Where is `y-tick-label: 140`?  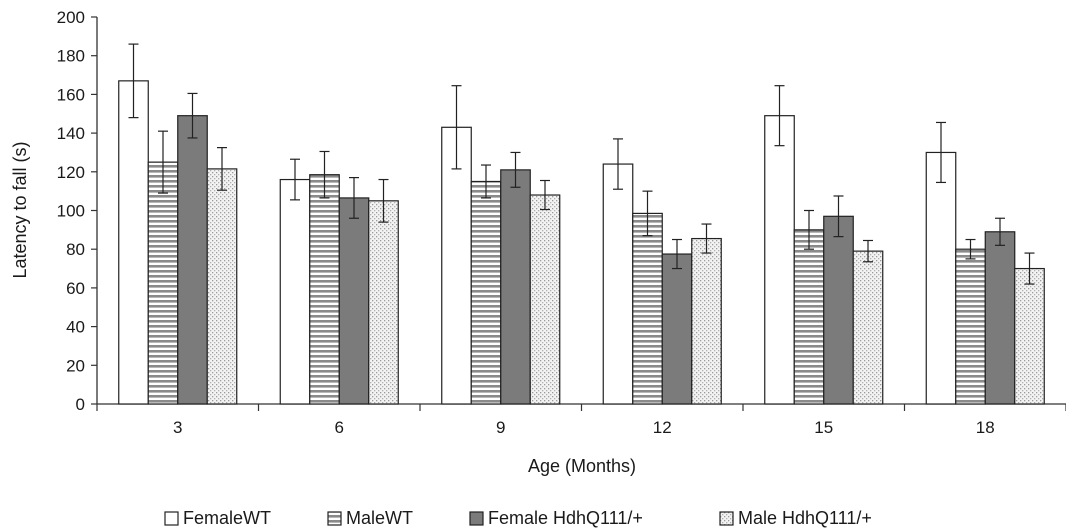 y-tick-label: 140 is located at coordinates (71, 133).